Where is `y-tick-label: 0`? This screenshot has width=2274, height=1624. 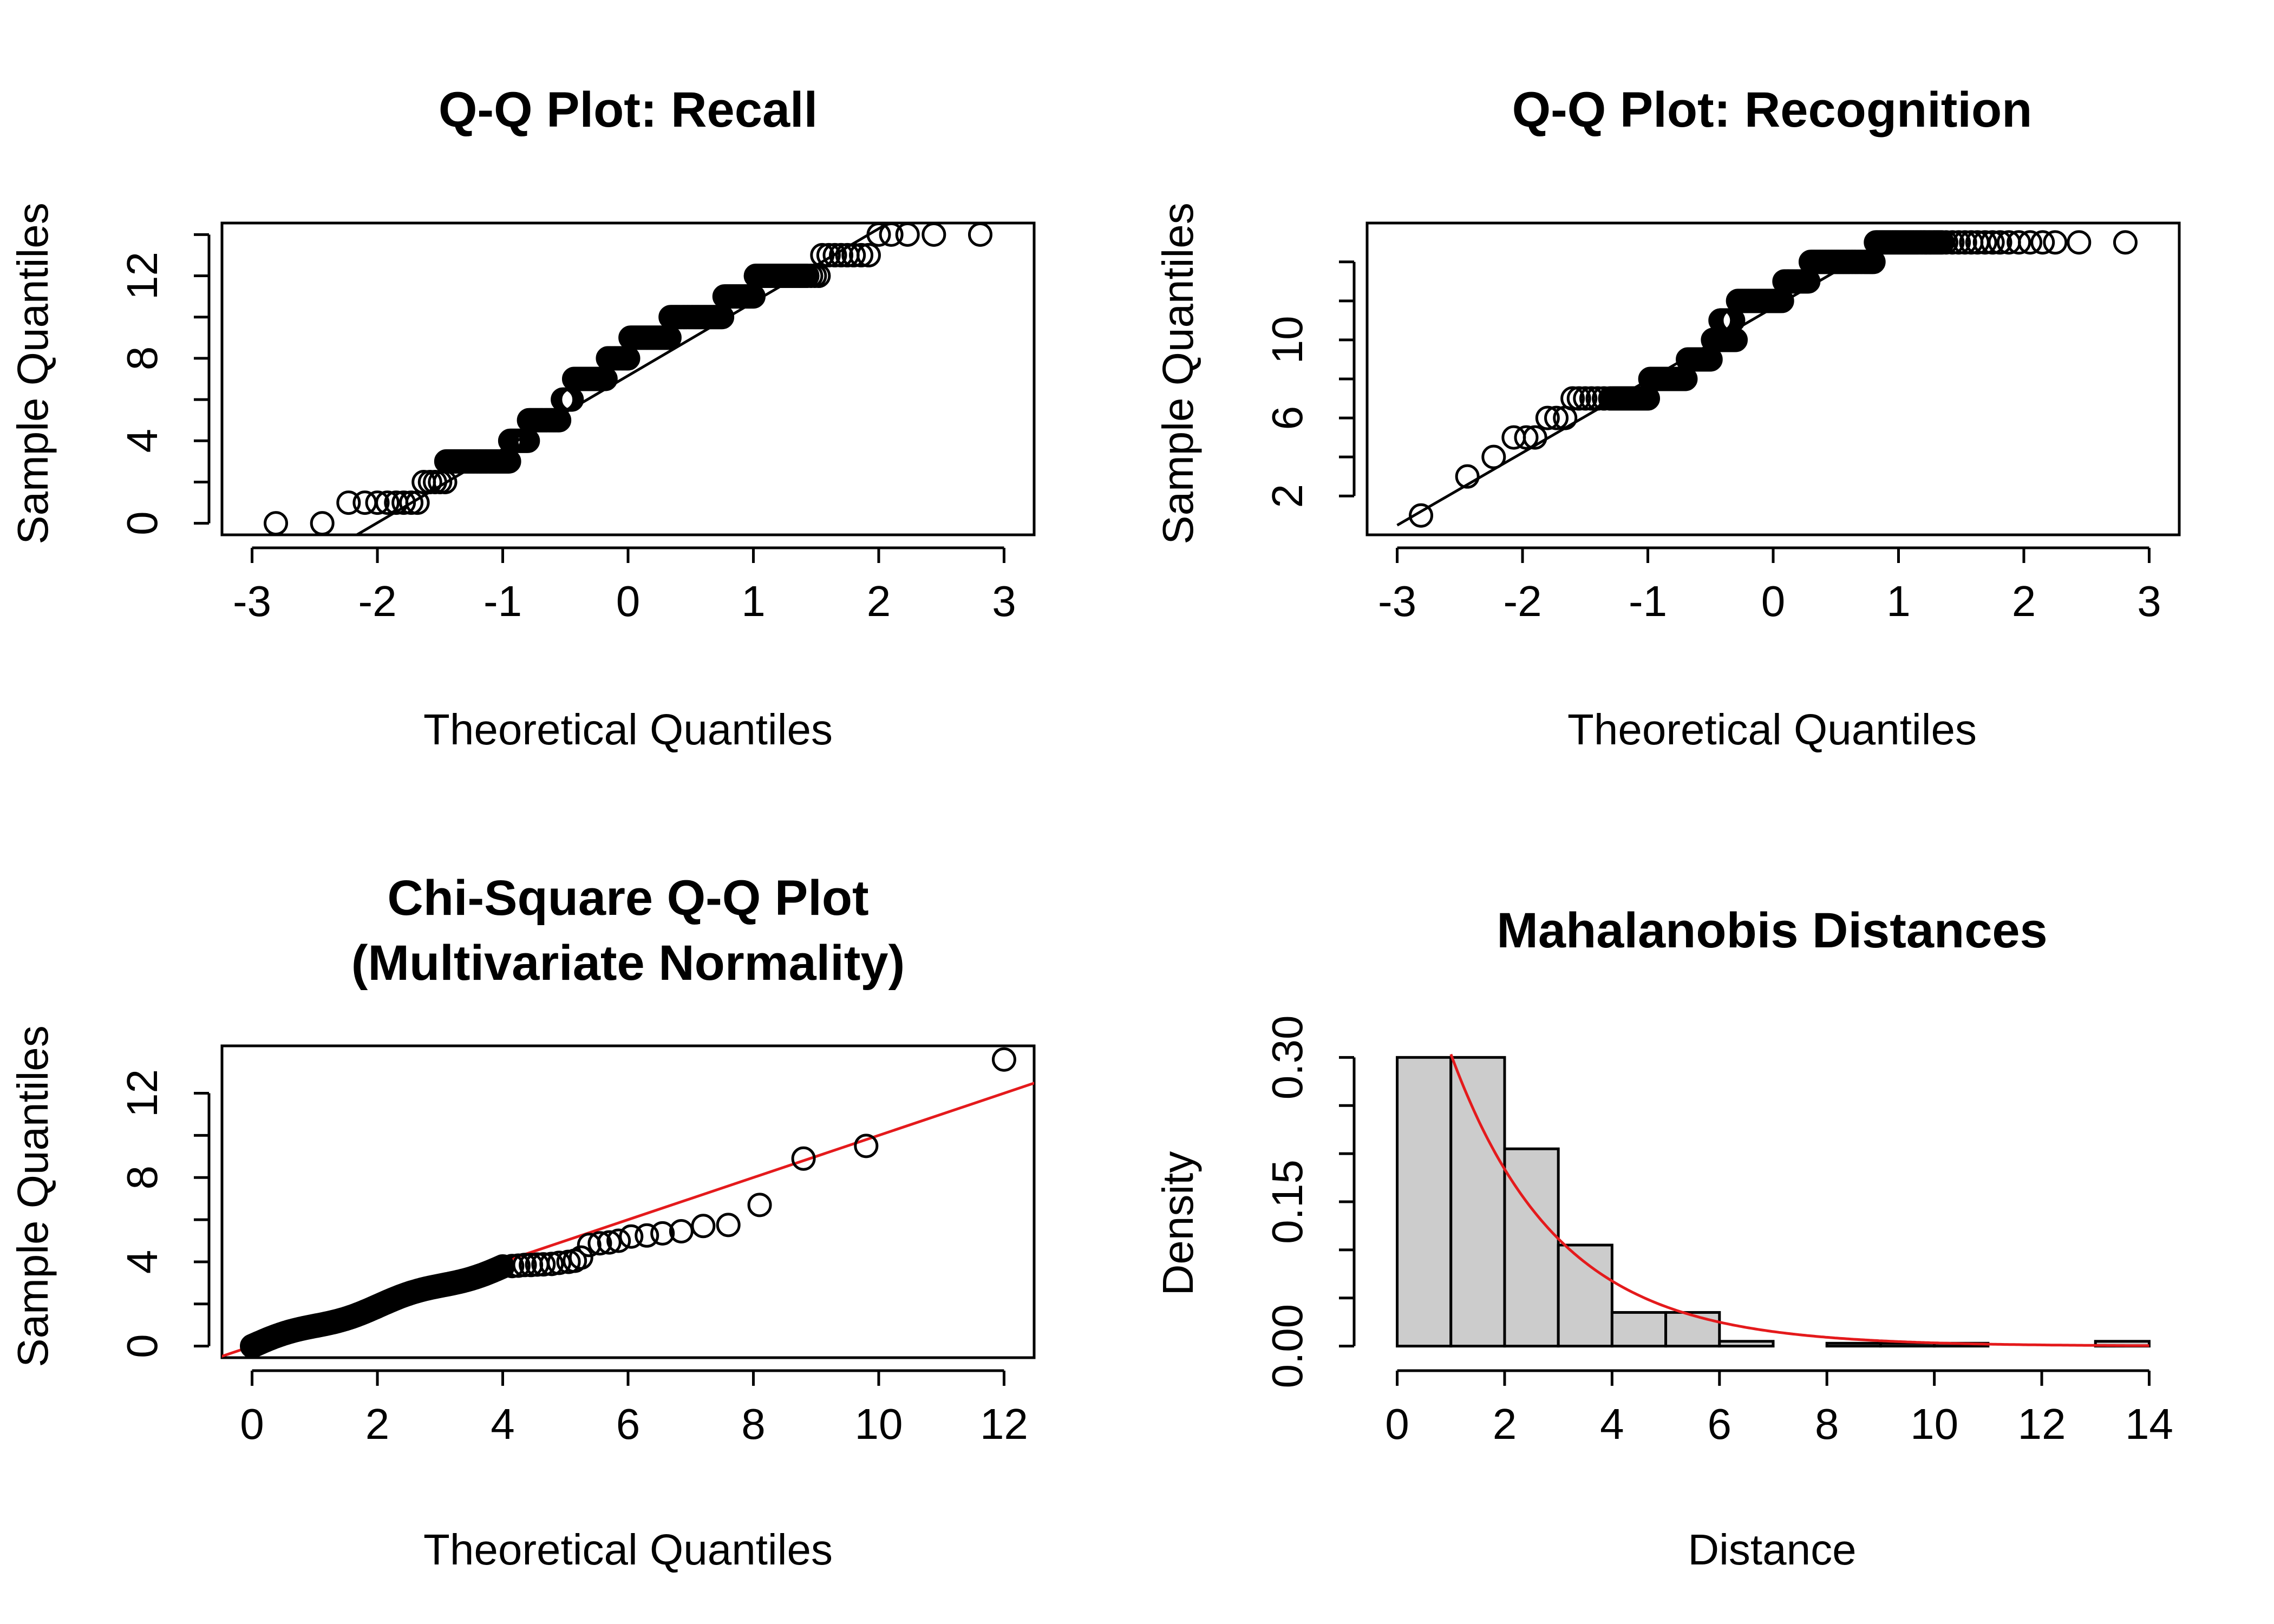
y-tick-label: 0 is located at coordinates (142, 523).